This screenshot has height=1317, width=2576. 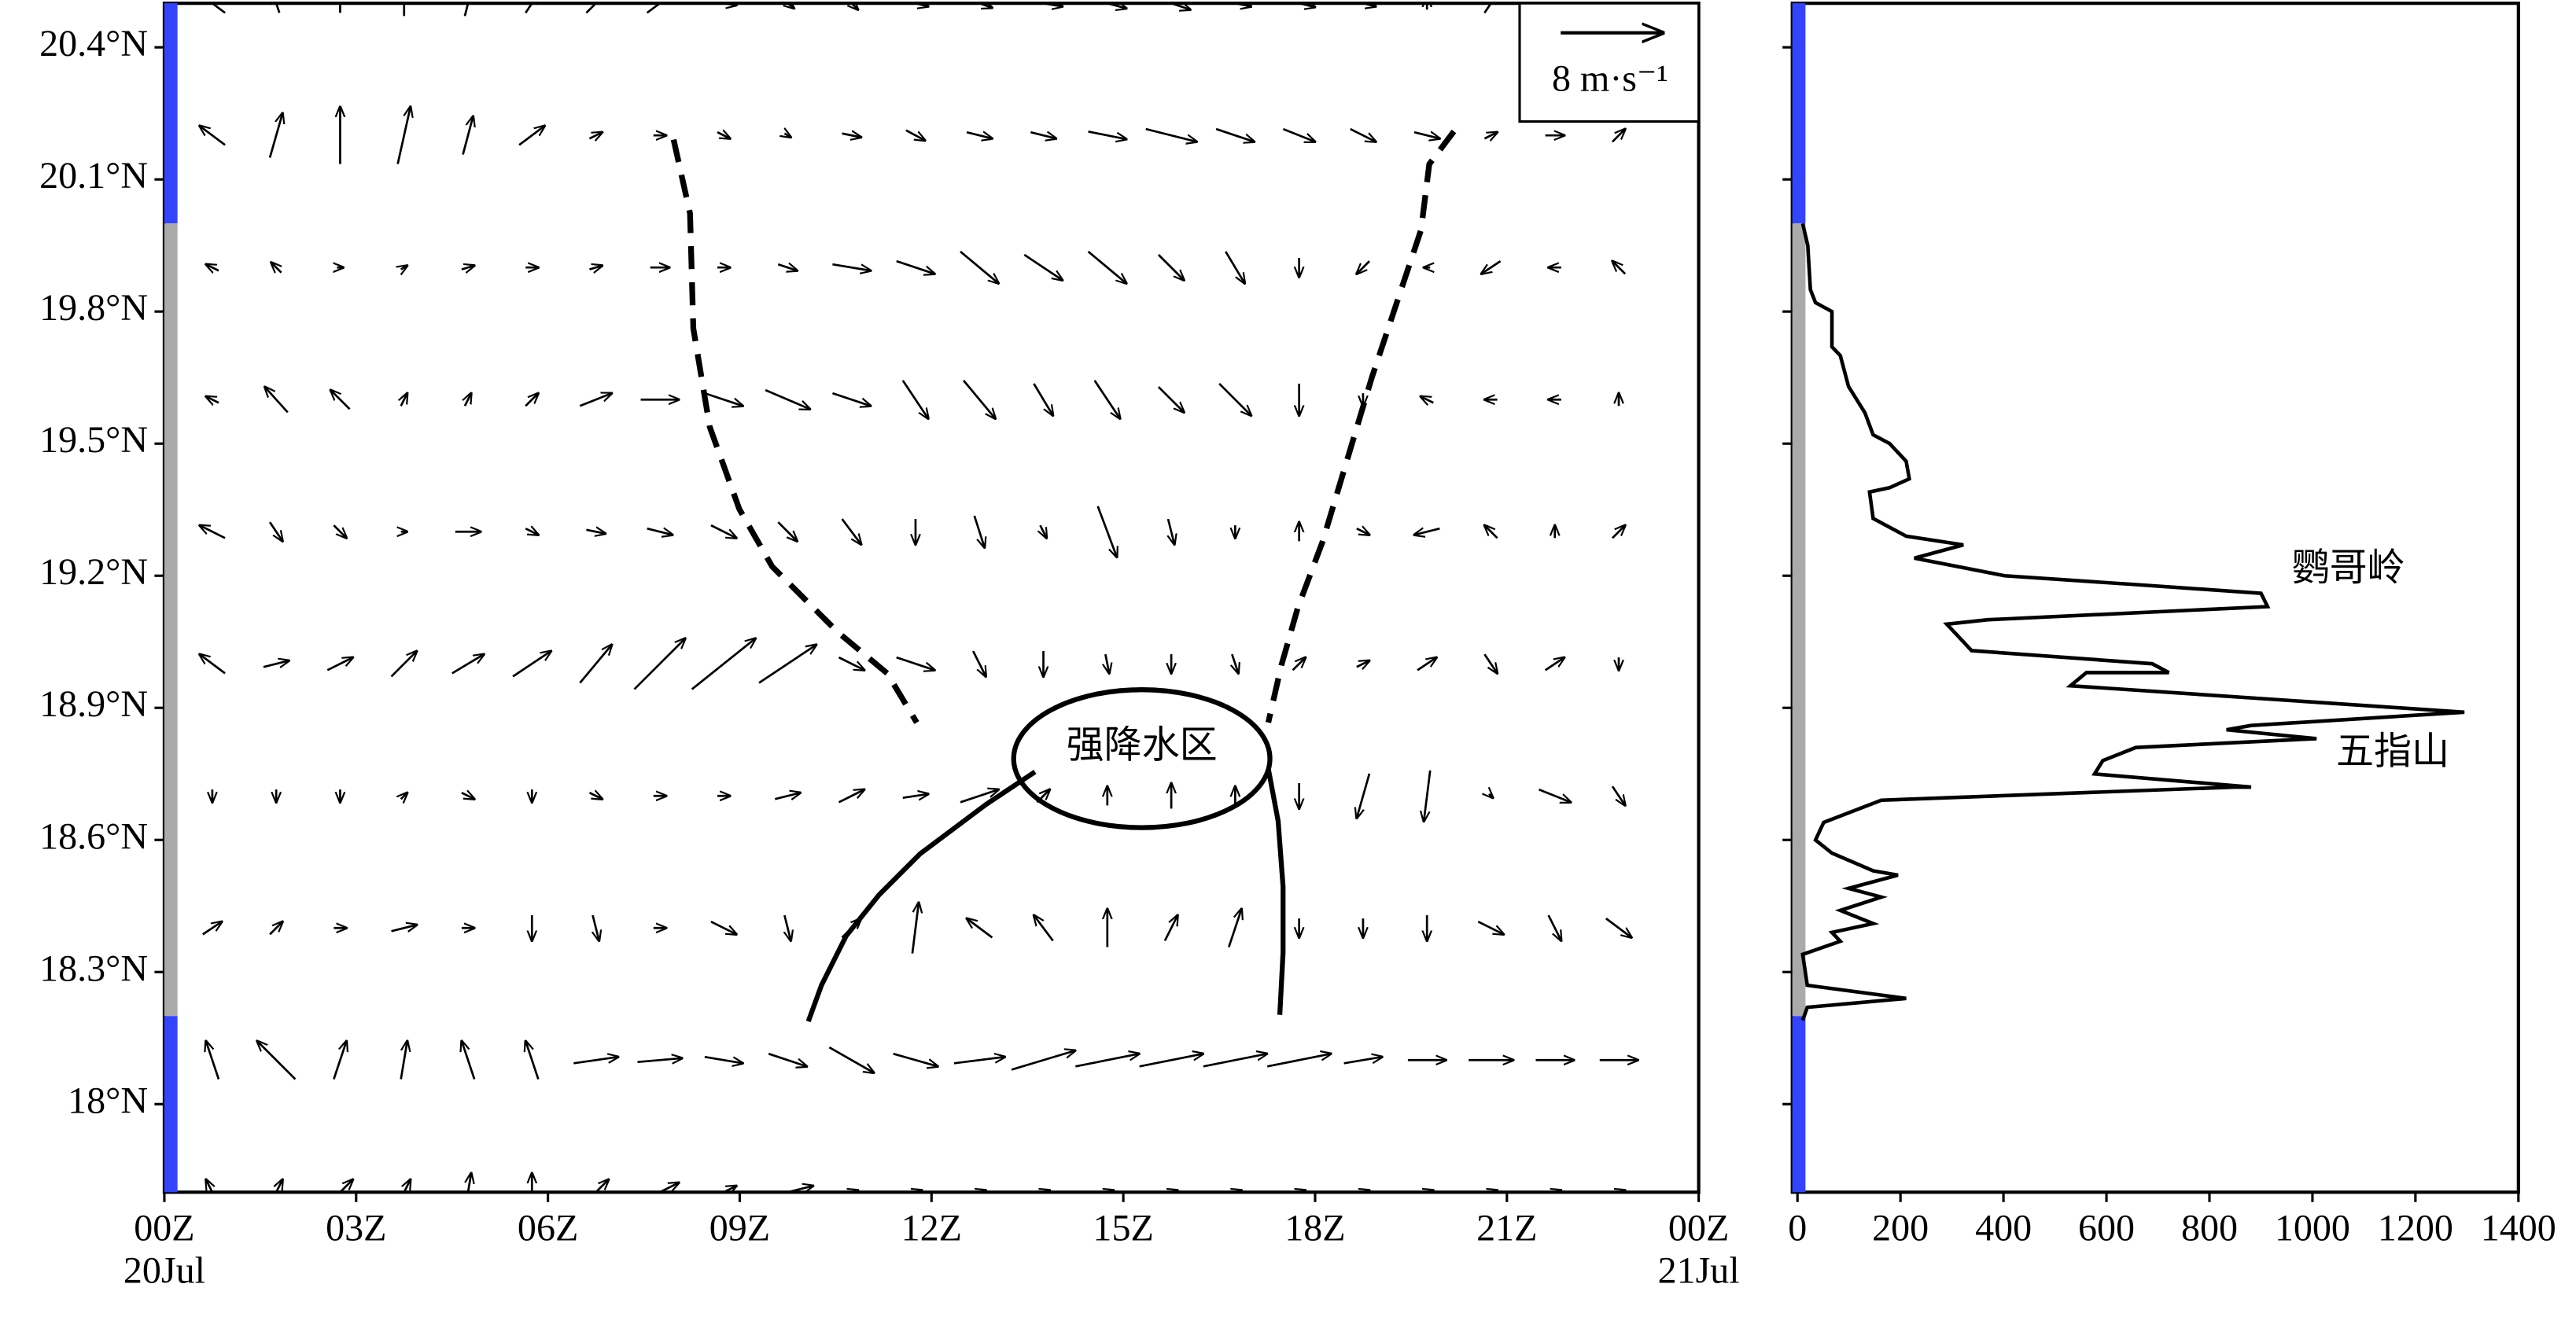 What do you see at coordinates (356, 1228) in the screenshot?
I see `x-tick-label: 03Z` at bounding box center [356, 1228].